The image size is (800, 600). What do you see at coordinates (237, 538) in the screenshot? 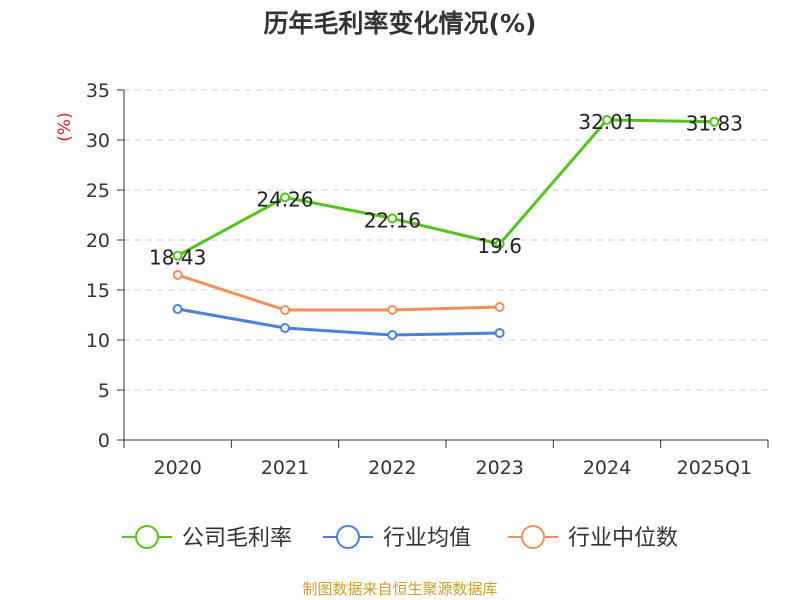
I see `legend-label: 公司毛利率` at bounding box center [237, 538].